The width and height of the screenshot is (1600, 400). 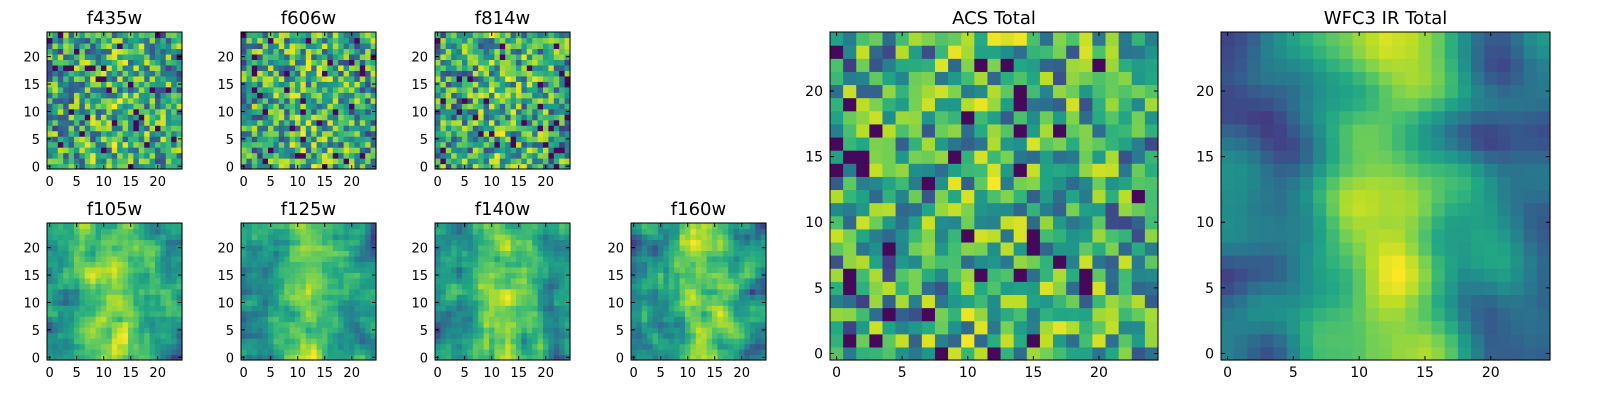 I want to click on y-tick-label: 5, so click(x=230, y=331).